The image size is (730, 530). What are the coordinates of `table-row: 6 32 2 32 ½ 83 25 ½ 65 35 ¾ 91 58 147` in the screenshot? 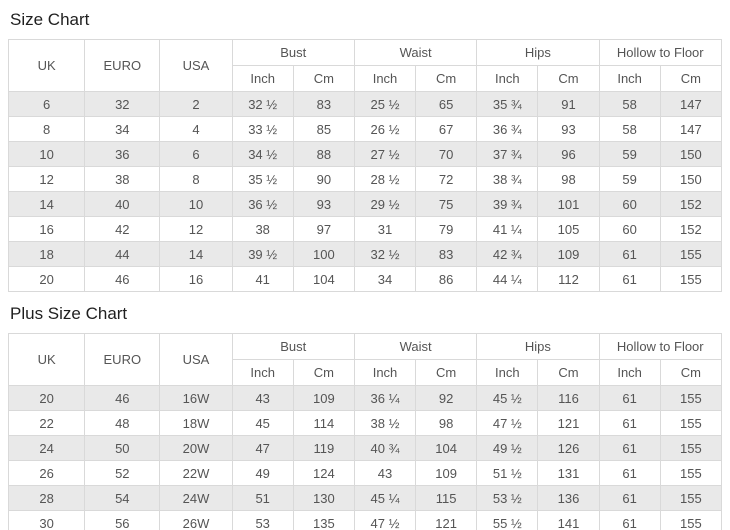 It's located at (365, 104).